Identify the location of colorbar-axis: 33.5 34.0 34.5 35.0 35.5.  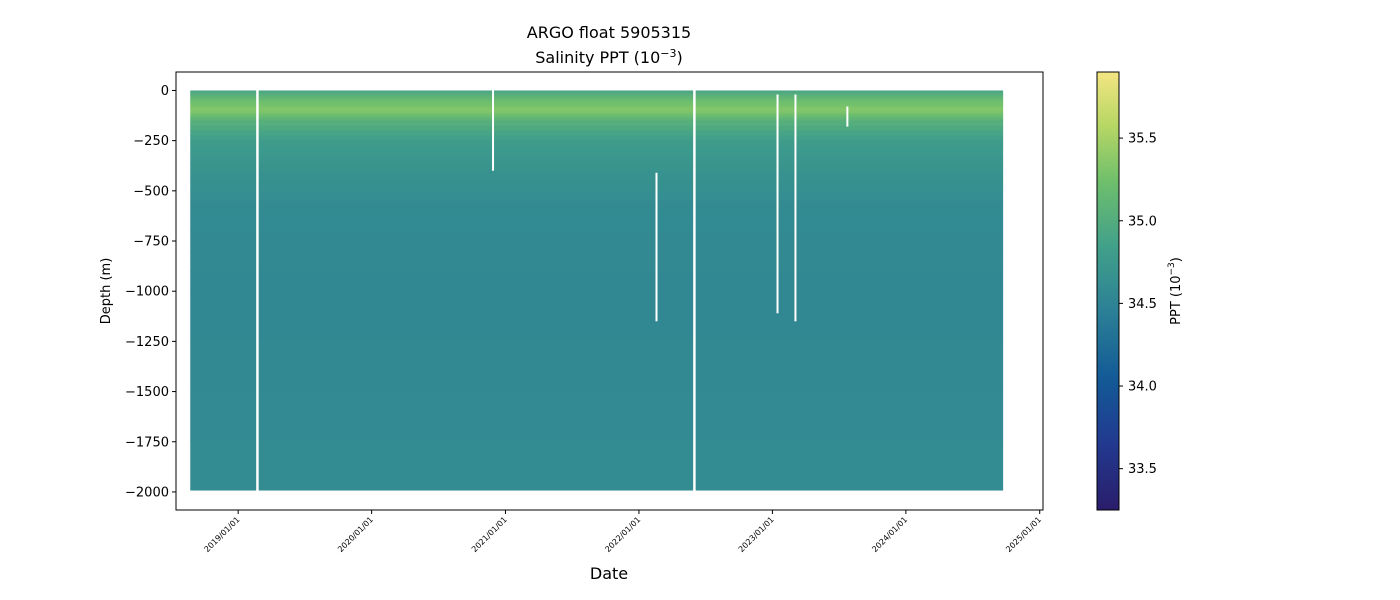
(1138, 304).